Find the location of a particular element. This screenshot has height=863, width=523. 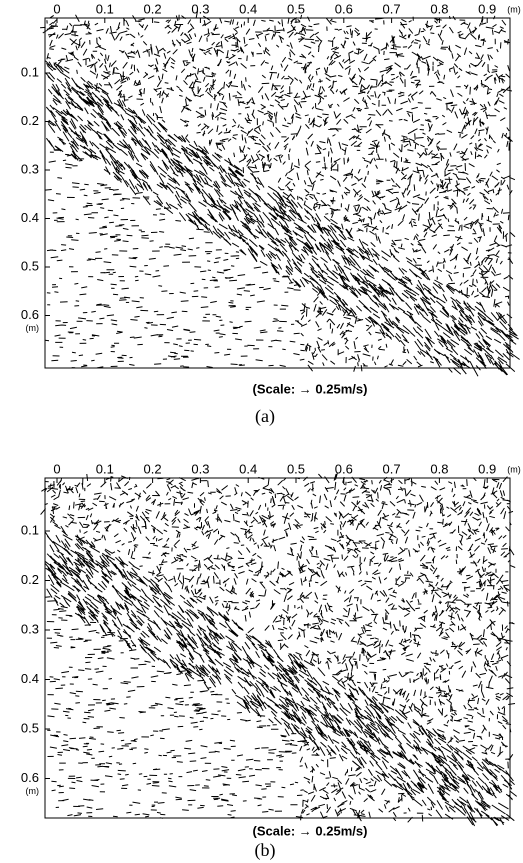

panel-caption: (a) is located at coordinates (265, 416).